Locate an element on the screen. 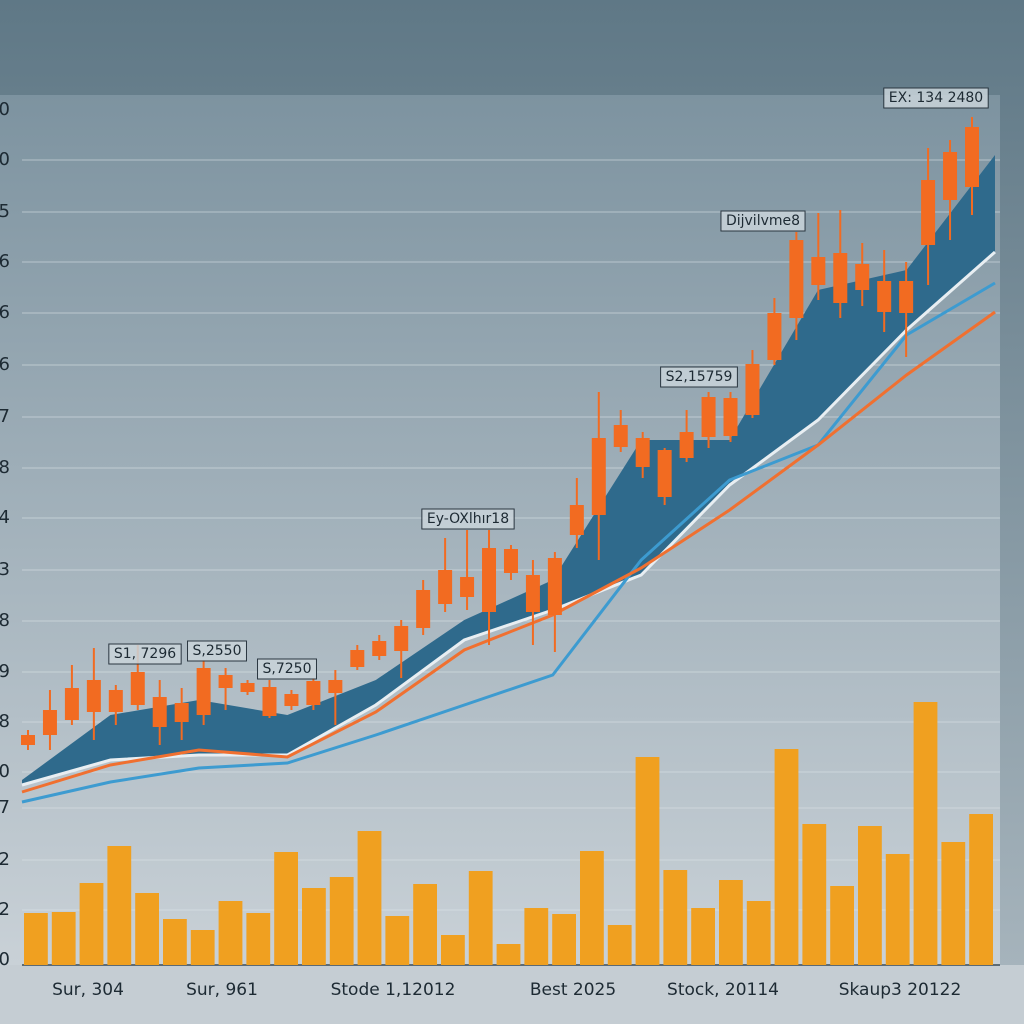 The height and width of the screenshot is (1024, 1024). annotation: S2,15759 is located at coordinates (699, 377).